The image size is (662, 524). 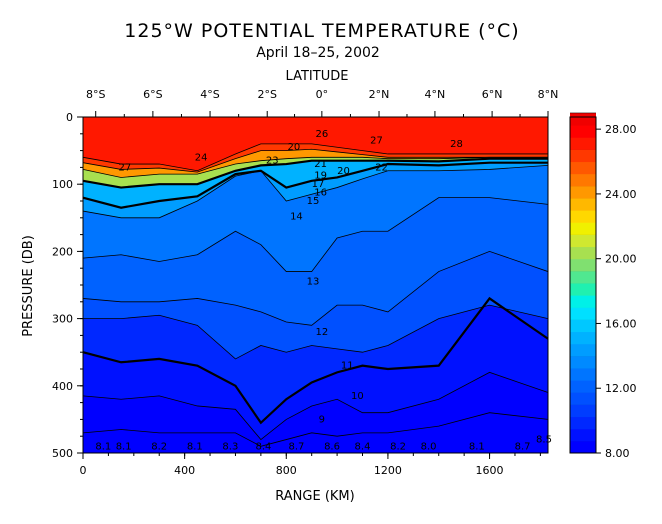 I want to click on contour-label: 8.5, so click(x=544, y=440).